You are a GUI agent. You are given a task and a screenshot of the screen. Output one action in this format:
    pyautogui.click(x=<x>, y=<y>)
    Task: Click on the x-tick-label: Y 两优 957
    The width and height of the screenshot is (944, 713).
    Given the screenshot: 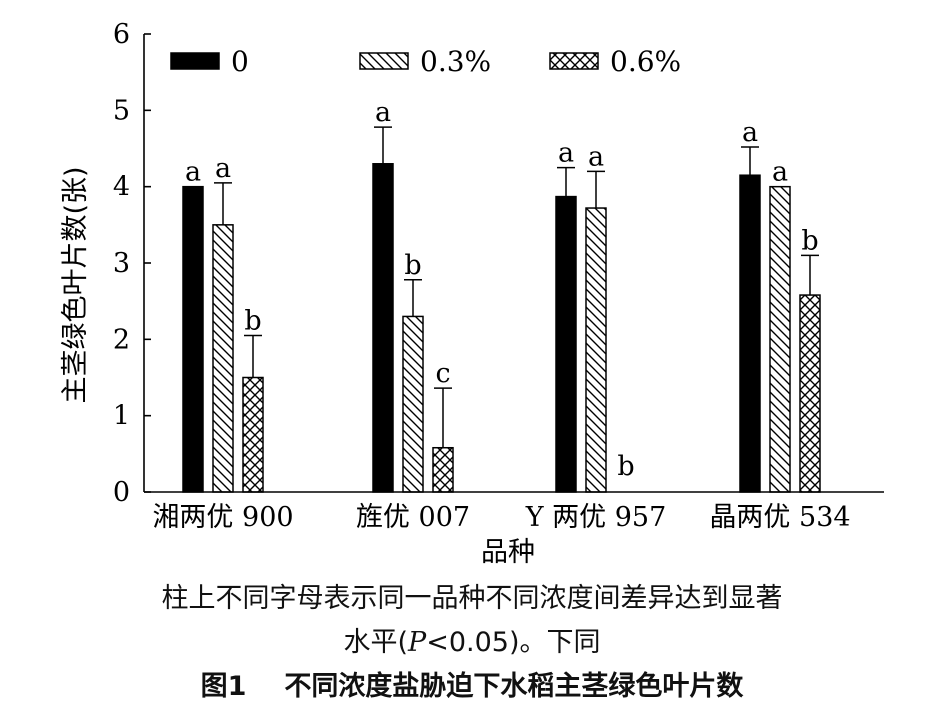 What is the action you would take?
    pyautogui.click(x=596, y=517)
    